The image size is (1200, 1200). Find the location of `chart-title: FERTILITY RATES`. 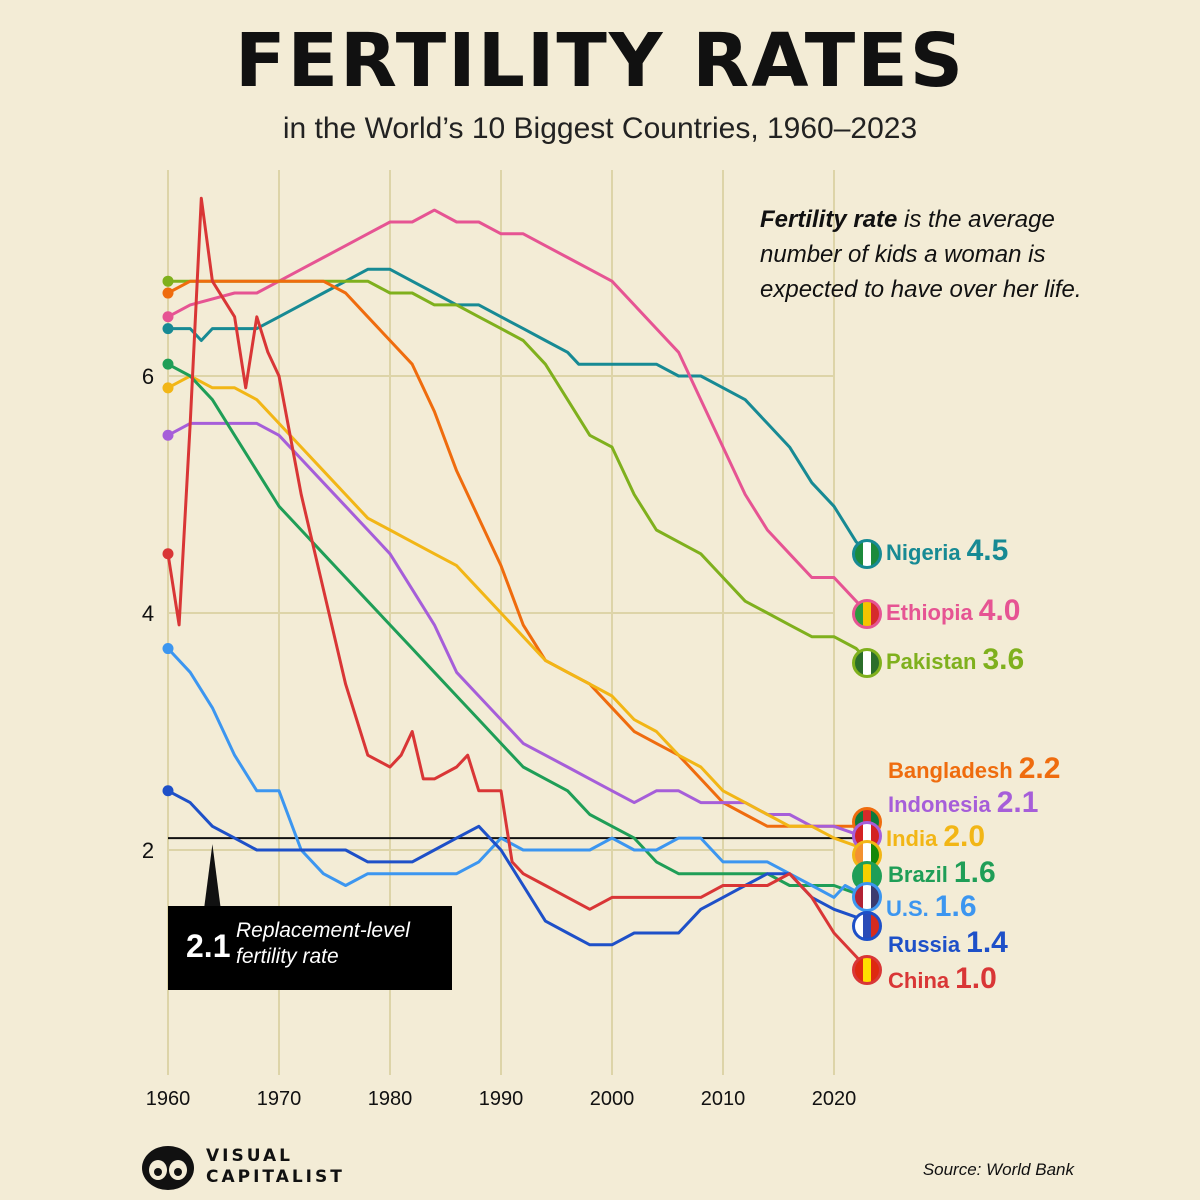

chart-title: FERTILITY RATES is located at coordinates (600, 61).